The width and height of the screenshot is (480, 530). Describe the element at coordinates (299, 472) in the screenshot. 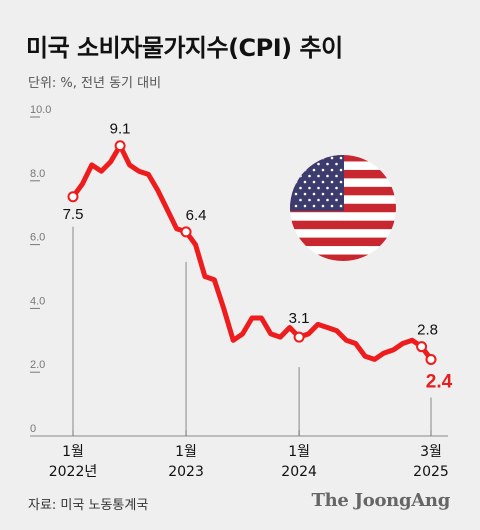

I see `x-tick-year: 2024` at that location.